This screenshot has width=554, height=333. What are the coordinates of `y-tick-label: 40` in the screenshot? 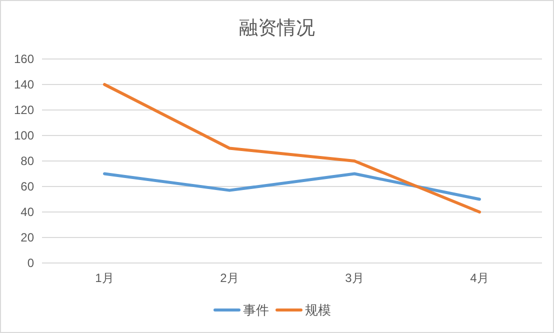 It's located at (27, 212).